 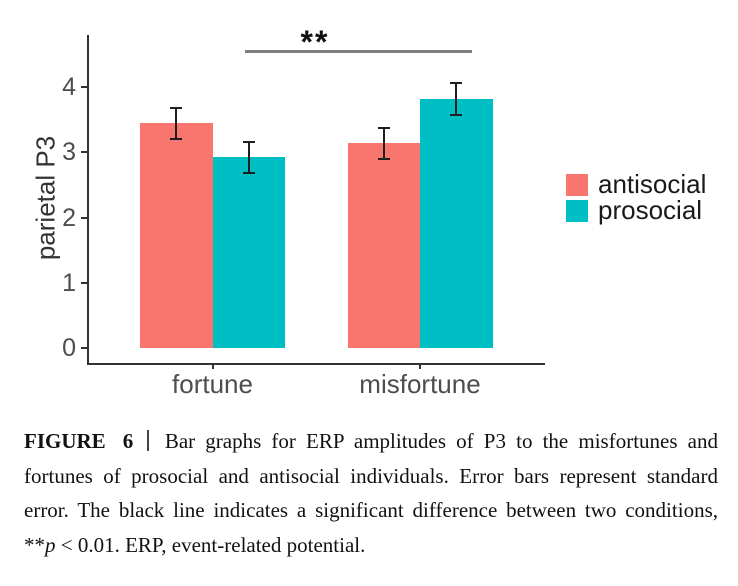 What do you see at coordinates (456, 223) in the screenshot?
I see `bar-misfortune-prosocial` at bounding box center [456, 223].